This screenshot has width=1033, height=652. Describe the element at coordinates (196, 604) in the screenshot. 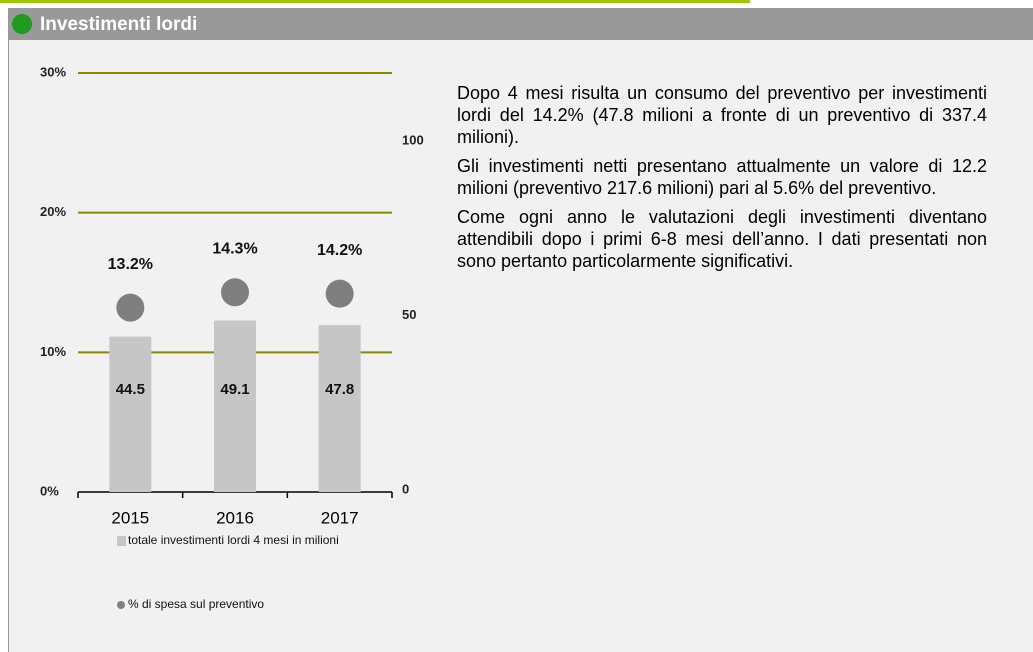

I see `legend-label: % di spesa sul preventivo` at that location.